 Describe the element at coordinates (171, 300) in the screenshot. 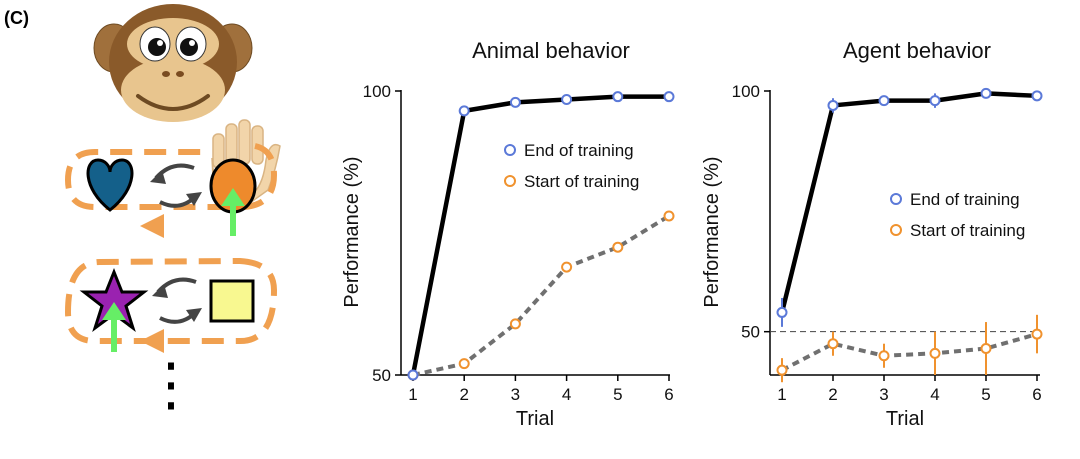

I see `row2-dashed-loop` at that location.